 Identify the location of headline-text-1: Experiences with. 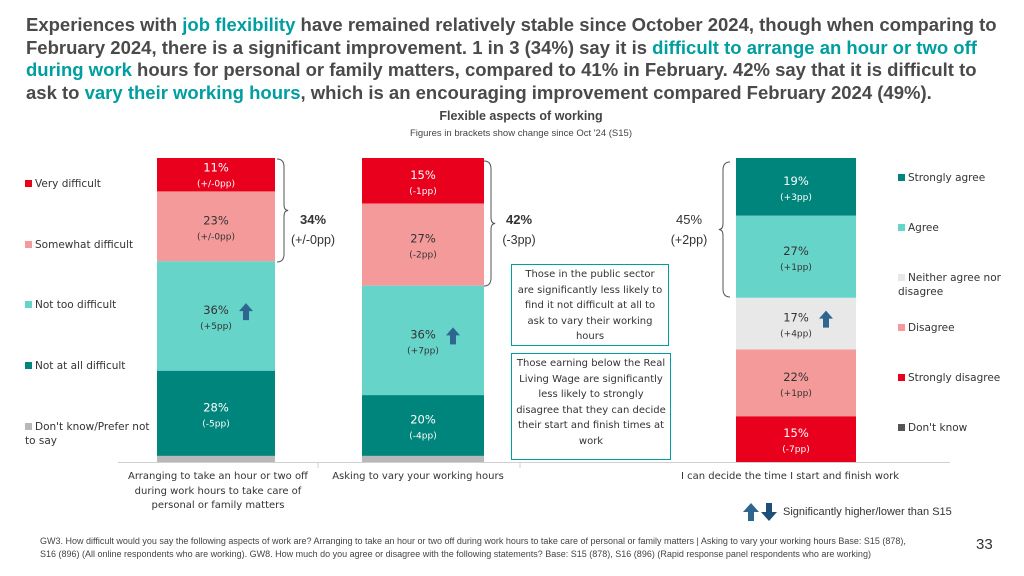
(104, 24).